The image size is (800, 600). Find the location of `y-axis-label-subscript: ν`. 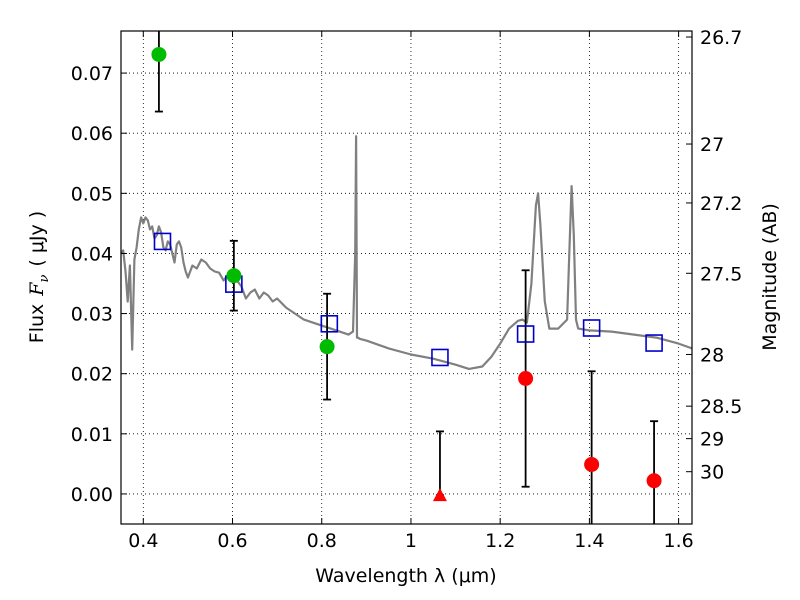

y-axis-label-subscript: ν is located at coordinates (44, 279).